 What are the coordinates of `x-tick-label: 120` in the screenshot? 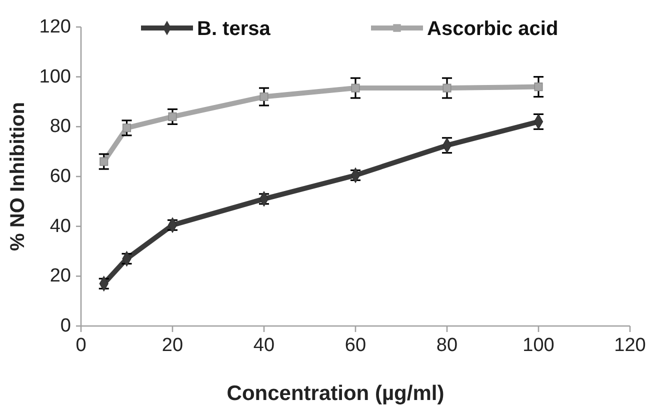 It's located at (630, 345).